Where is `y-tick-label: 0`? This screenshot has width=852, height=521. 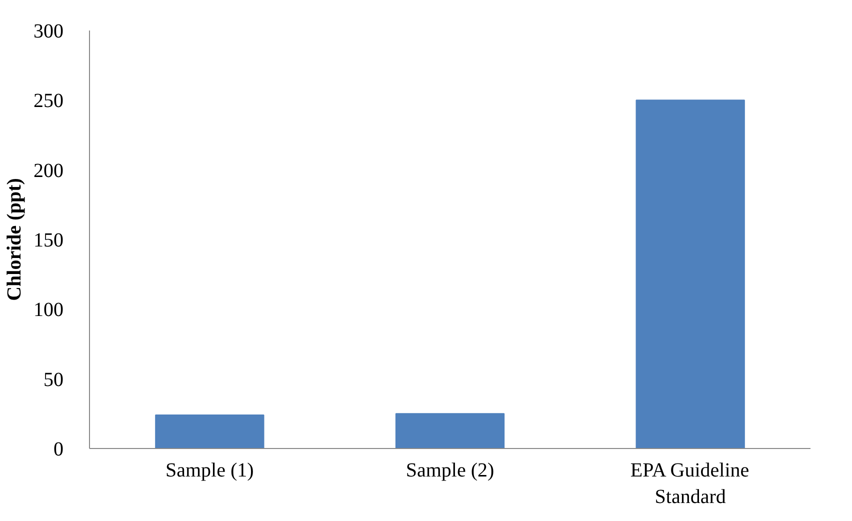 y-tick-label: 0 is located at coordinates (59, 449).